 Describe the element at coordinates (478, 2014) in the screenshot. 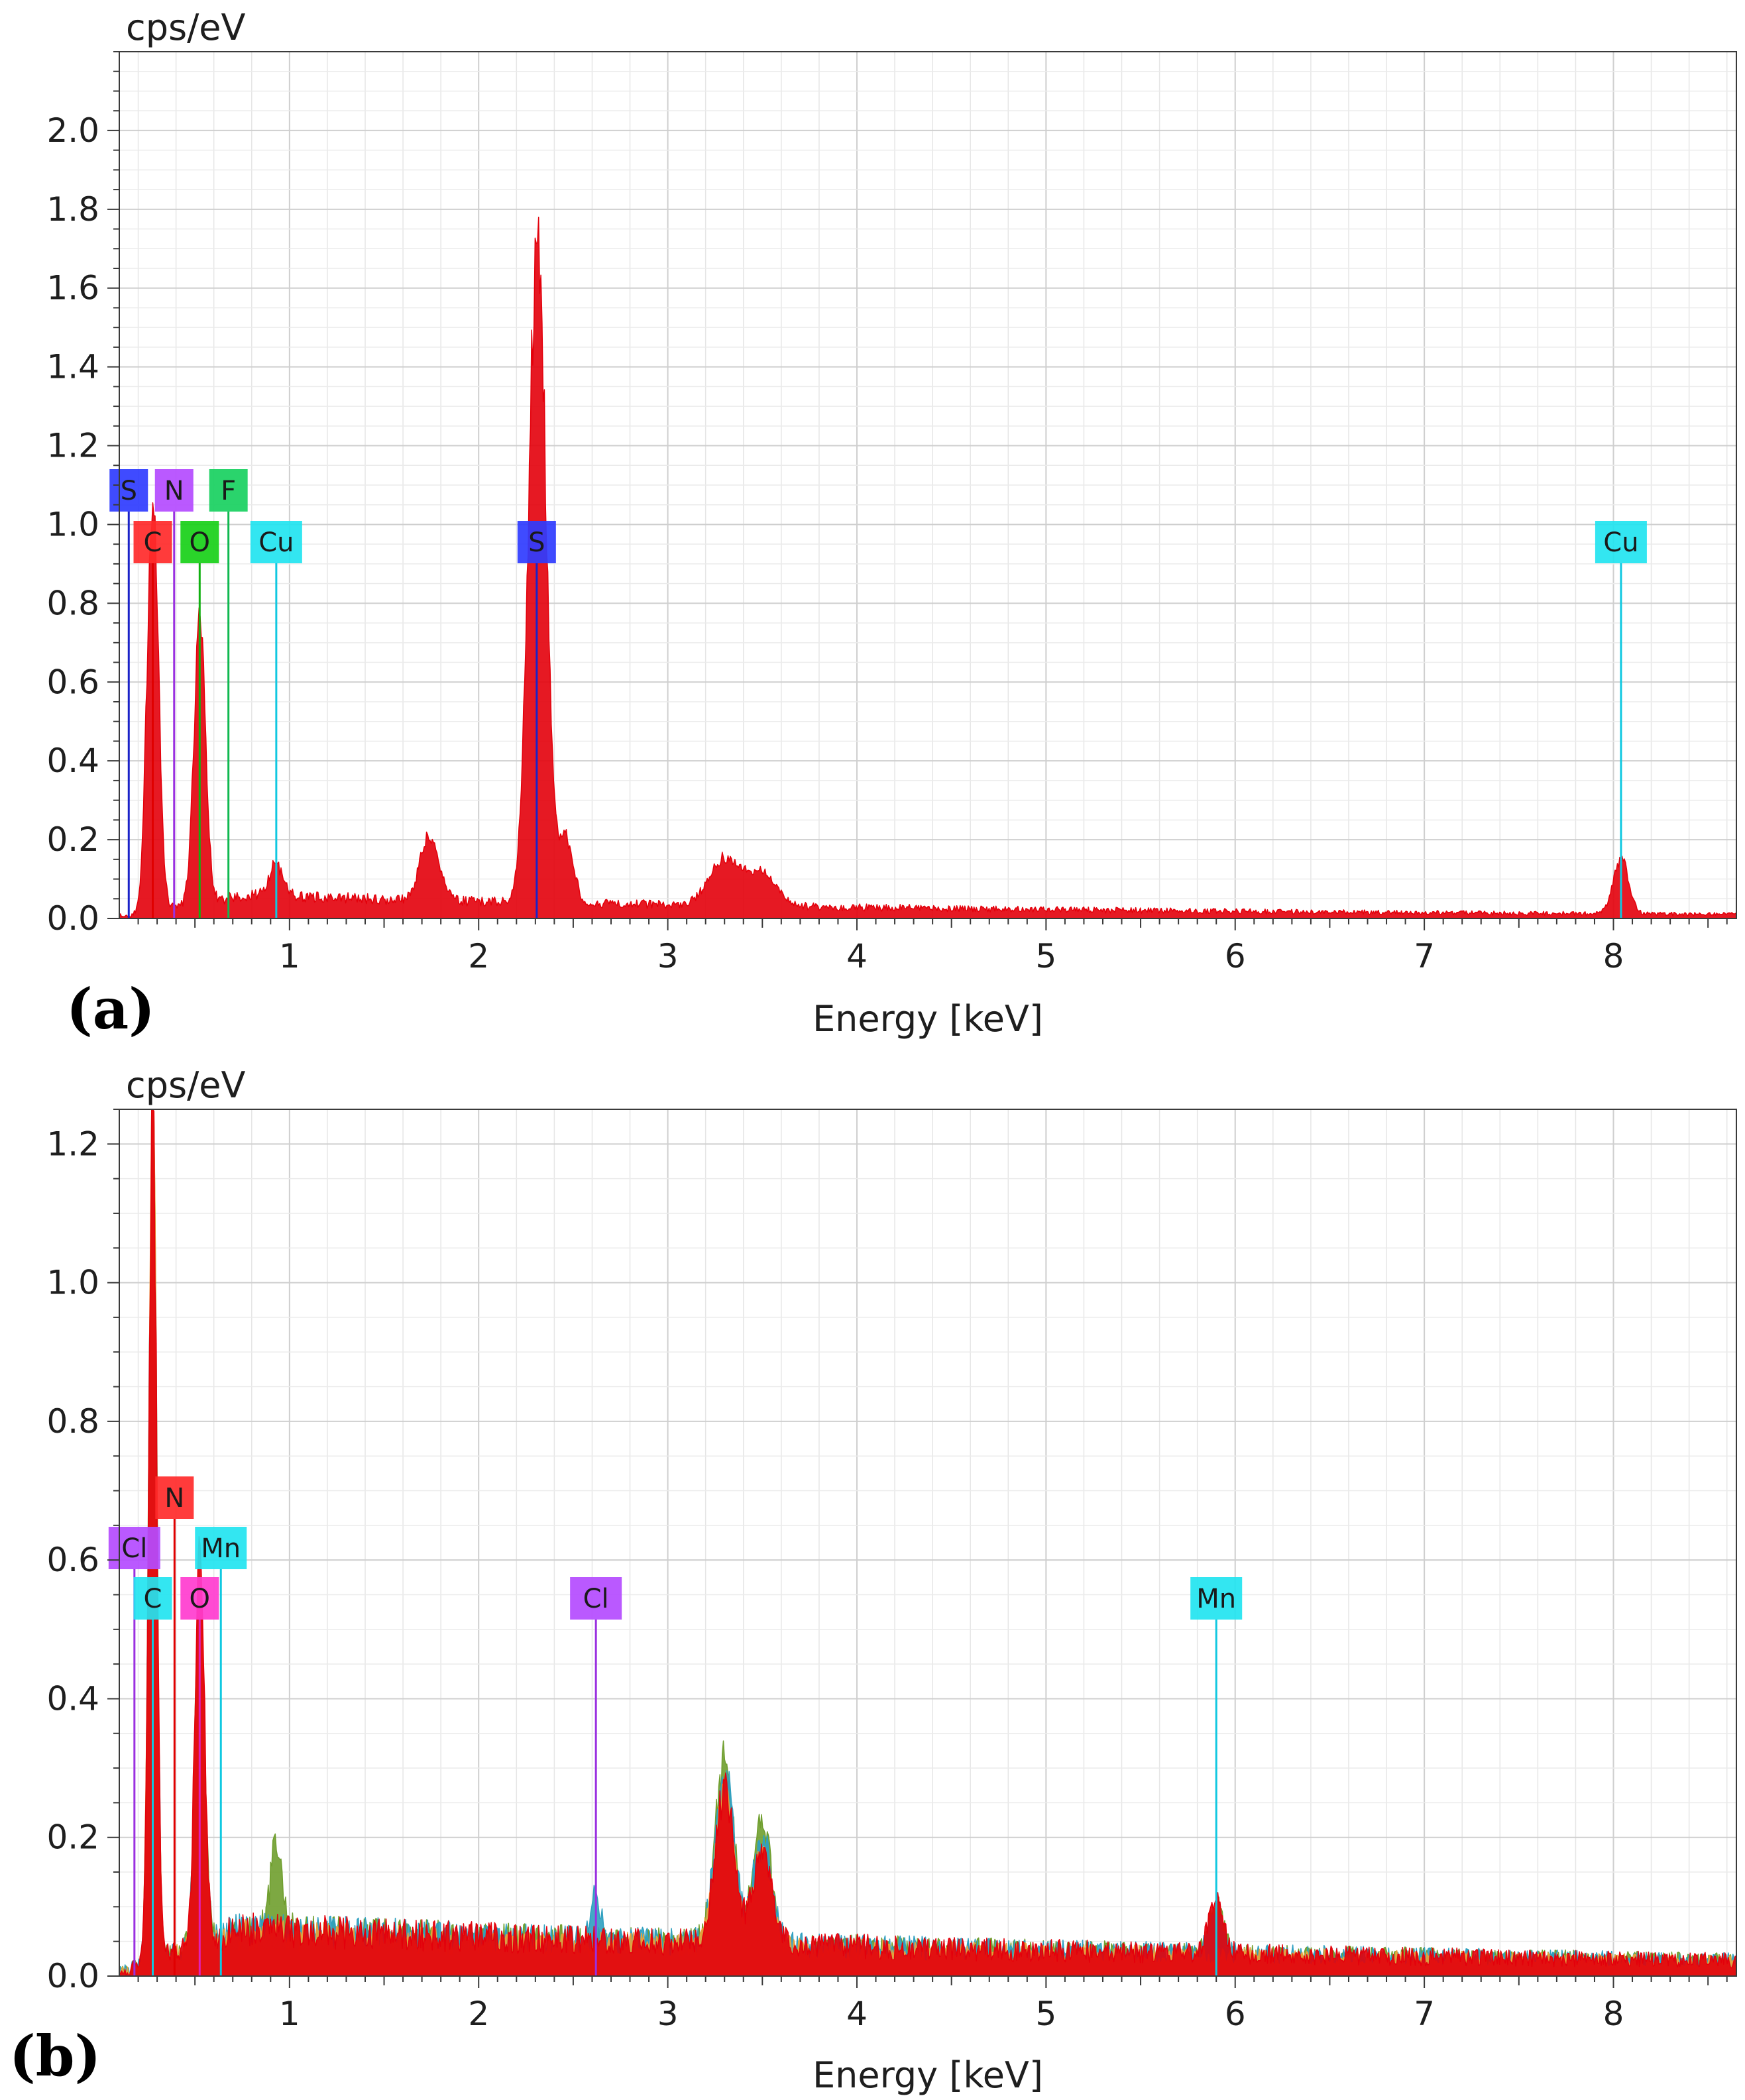

I see `panel-b-x-tick-label: 2` at that location.